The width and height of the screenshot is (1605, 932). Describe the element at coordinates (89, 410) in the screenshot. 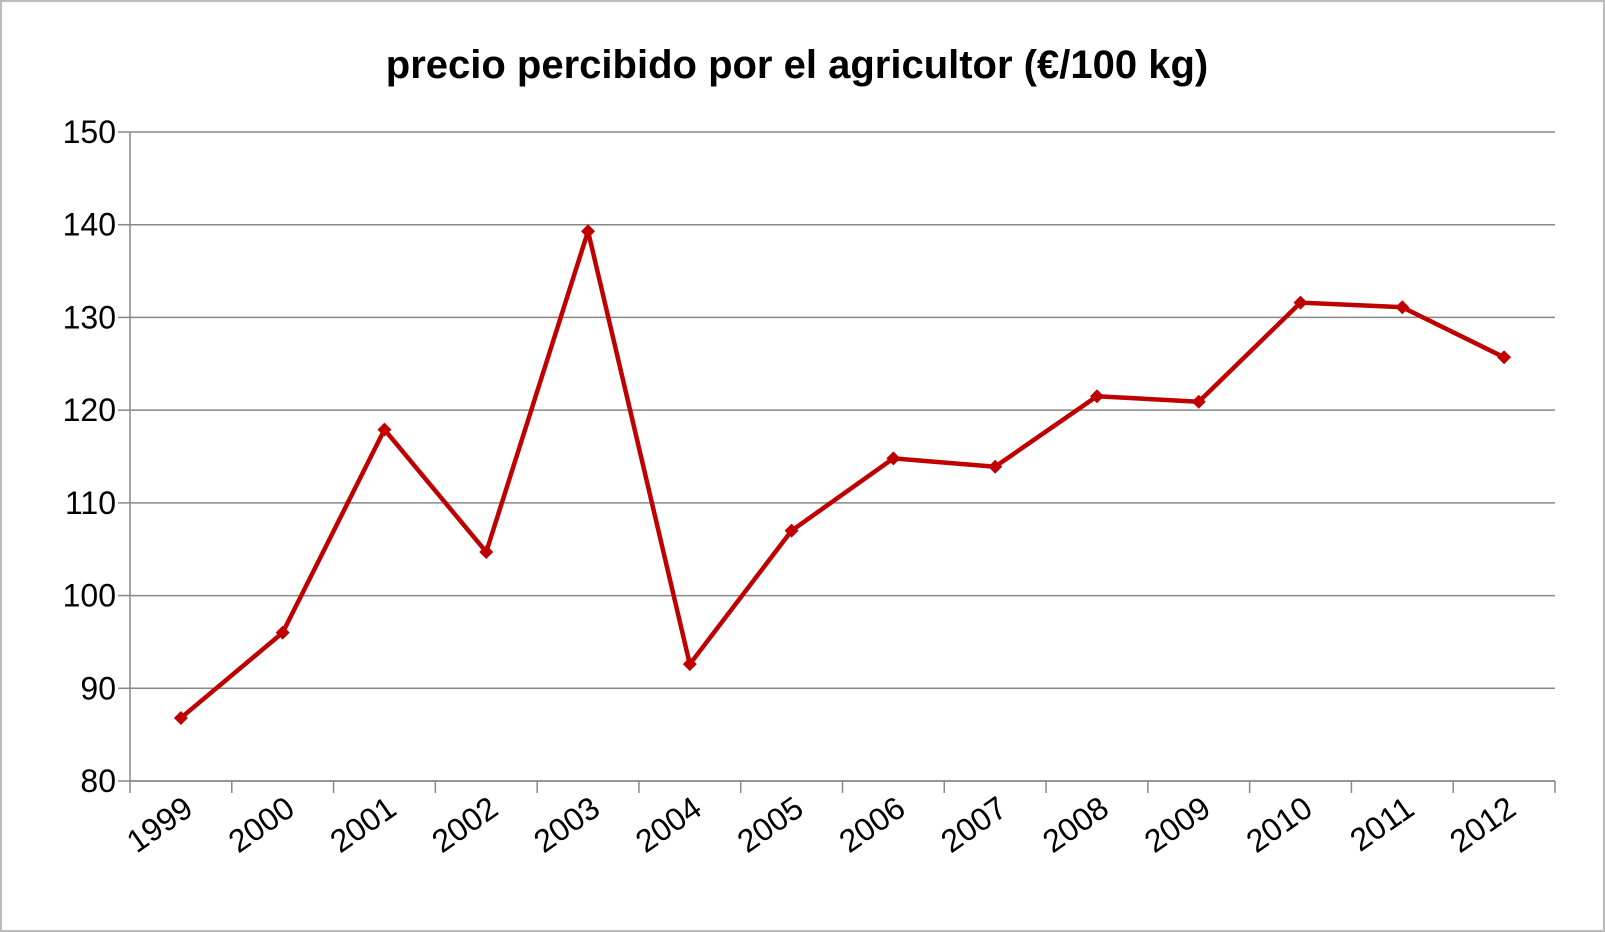

I see `y-tick-label: 120` at that location.